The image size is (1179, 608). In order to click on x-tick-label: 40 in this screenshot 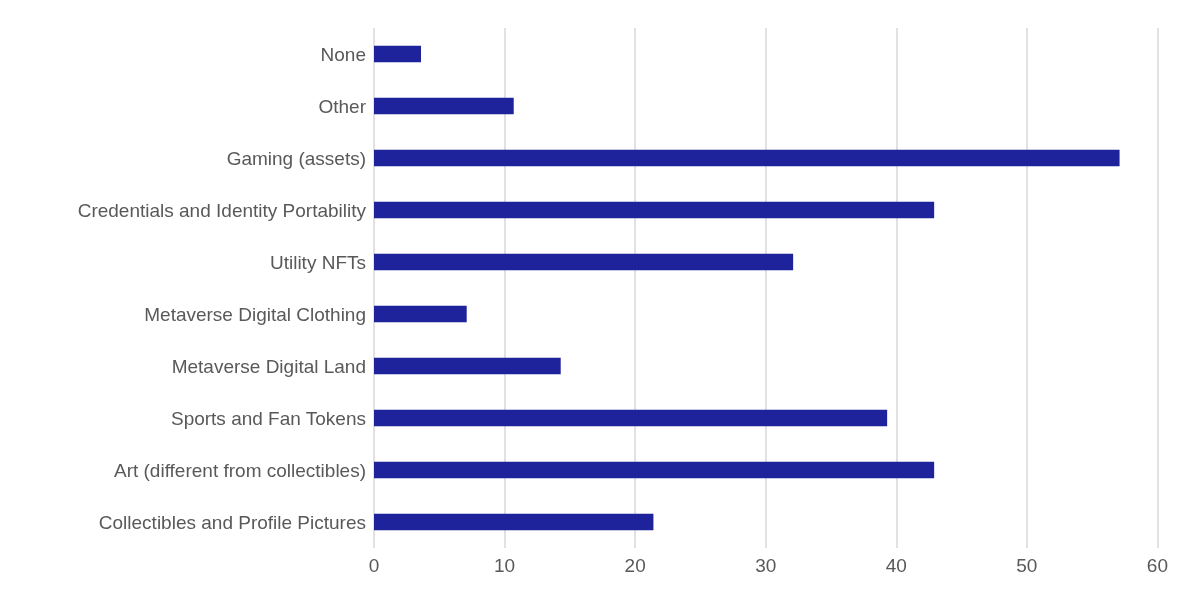, I will do `click(896, 565)`.